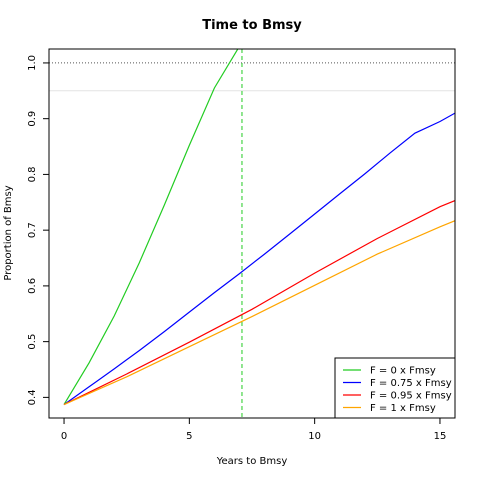  Describe the element at coordinates (411, 383) in the screenshot. I see `legend-label-1: F = 0.75 x Fmsy` at that location.